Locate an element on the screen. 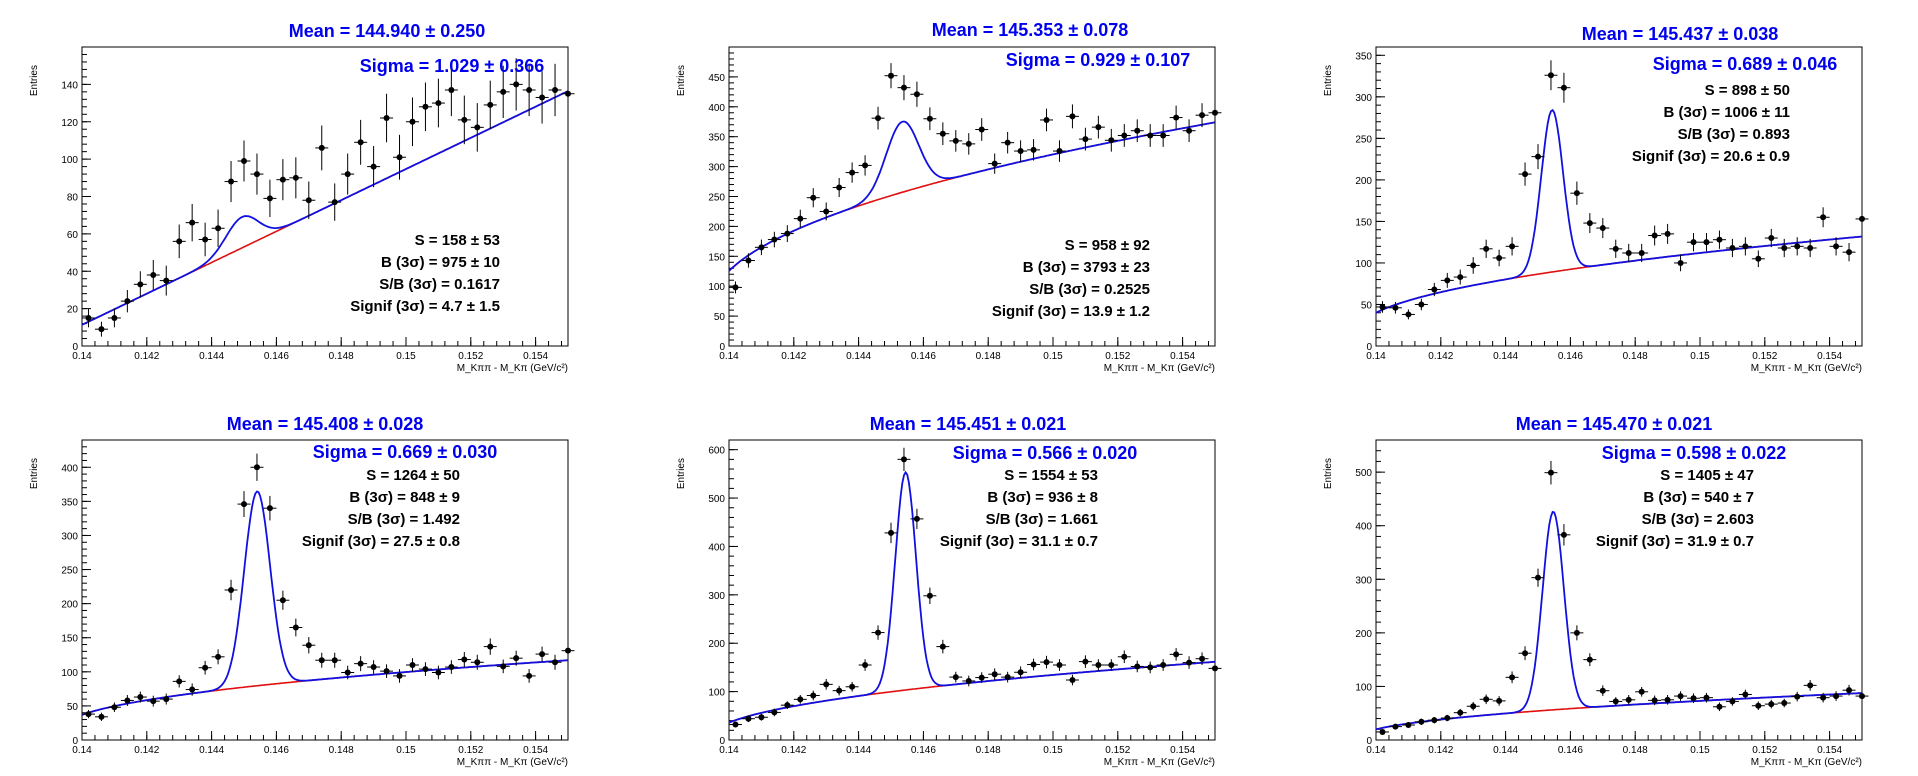 This screenshot has height=776, width=1918. y-tick-label: 140 is located at coordinates (69, 85).